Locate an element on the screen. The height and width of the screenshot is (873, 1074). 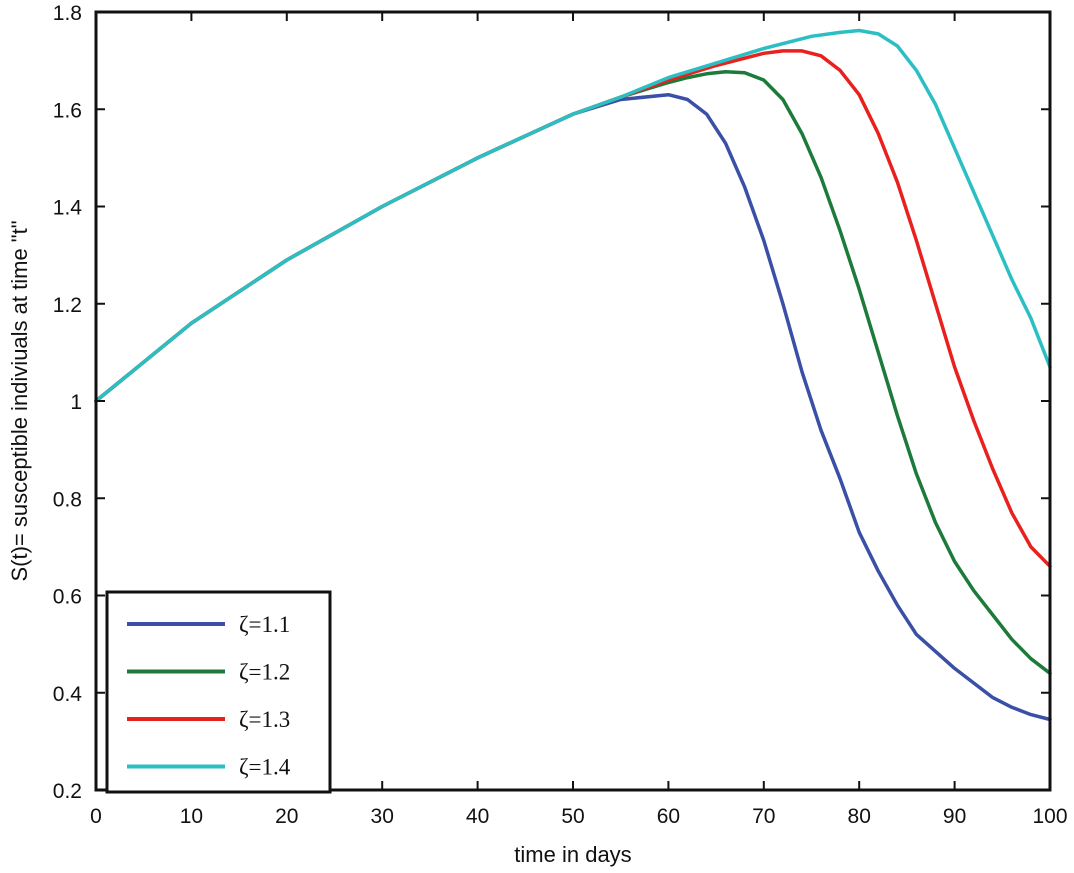
legend-label-2: ζ=1.2 is located at coordinates (264, 672).